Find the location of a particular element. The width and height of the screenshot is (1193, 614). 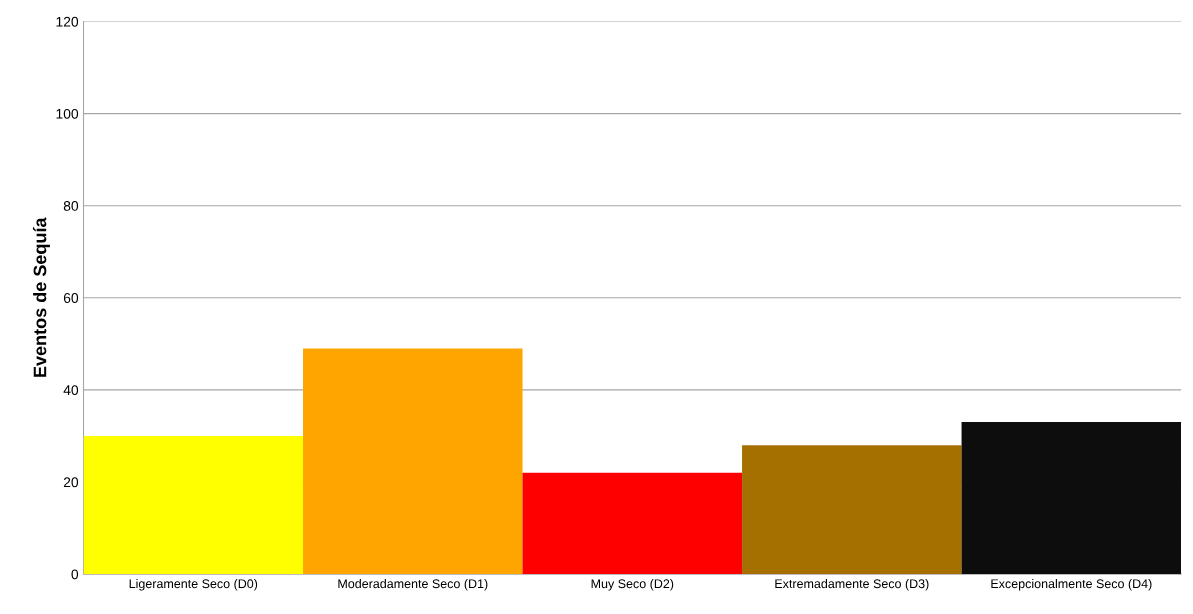

y-tick-label: 100 is located at coordinates (67, 113).